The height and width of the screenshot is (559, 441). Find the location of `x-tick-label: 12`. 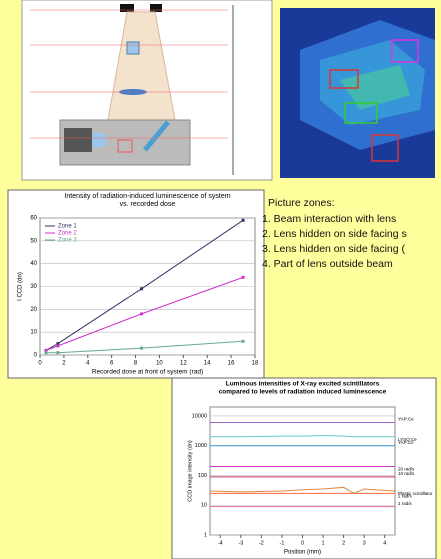

x-tick-label: 12 is located at coordinates (183, 364).